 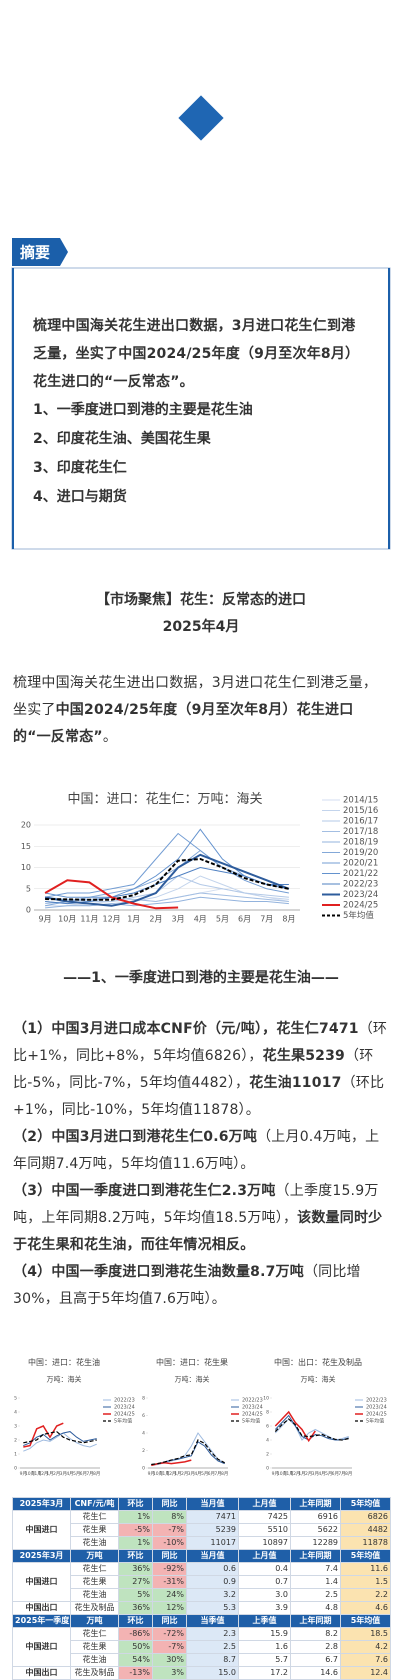 What do you see at coordinates (201, 1530) in the screenshot?
I see `data-row: 中国进口 花生仁 1% 8% 7471 7425 6916 6826` at bounding box center [201, 1530].